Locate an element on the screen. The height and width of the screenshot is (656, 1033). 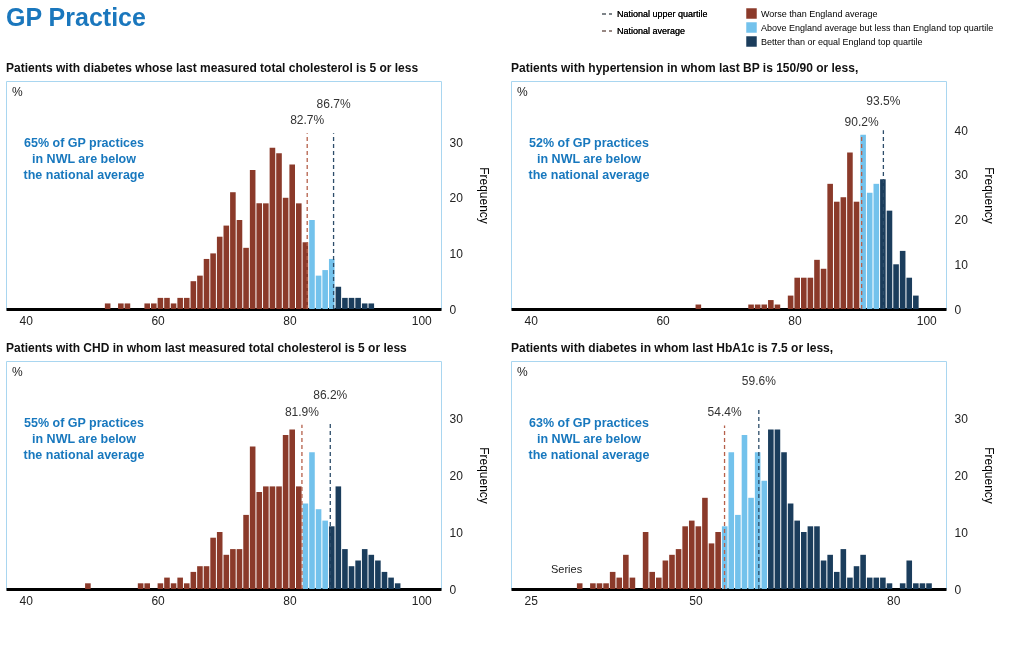
chart-title: Patients with hypertension in whom last BP is 150/90 or less, is located at coordinates (685, 68).